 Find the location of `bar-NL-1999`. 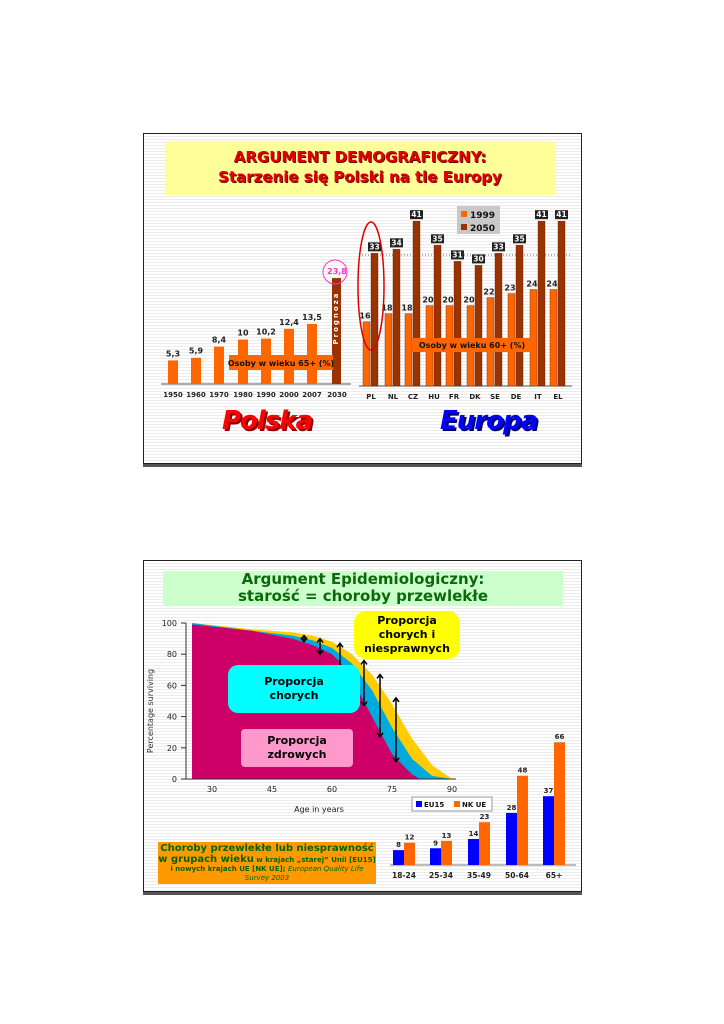

bar-NL-1999 is located at coordinates (388, 350).